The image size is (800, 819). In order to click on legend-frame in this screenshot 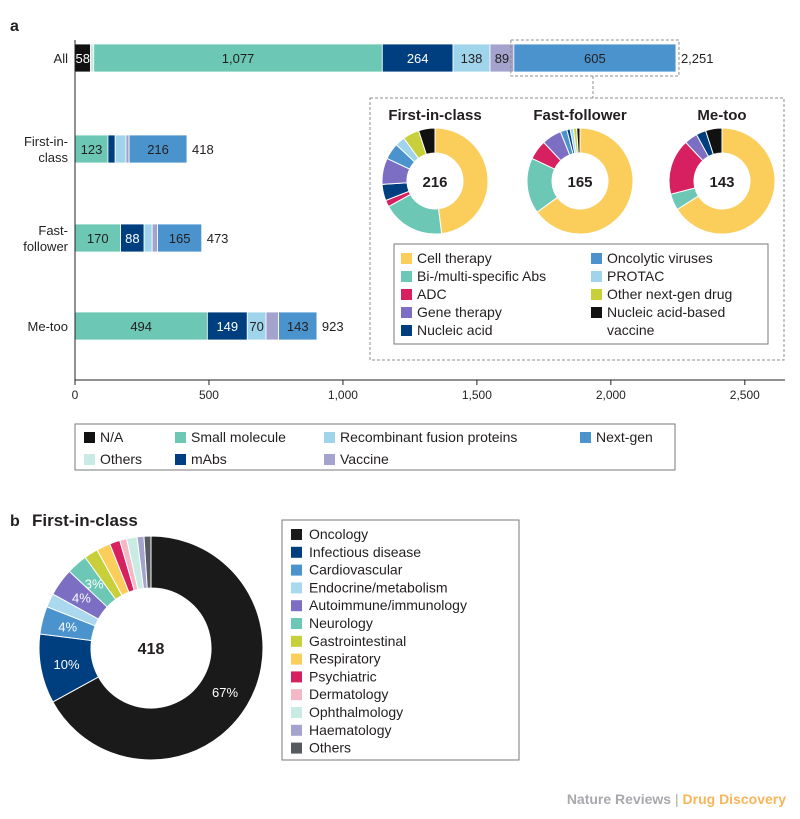, I will do `click(375, 447)`.